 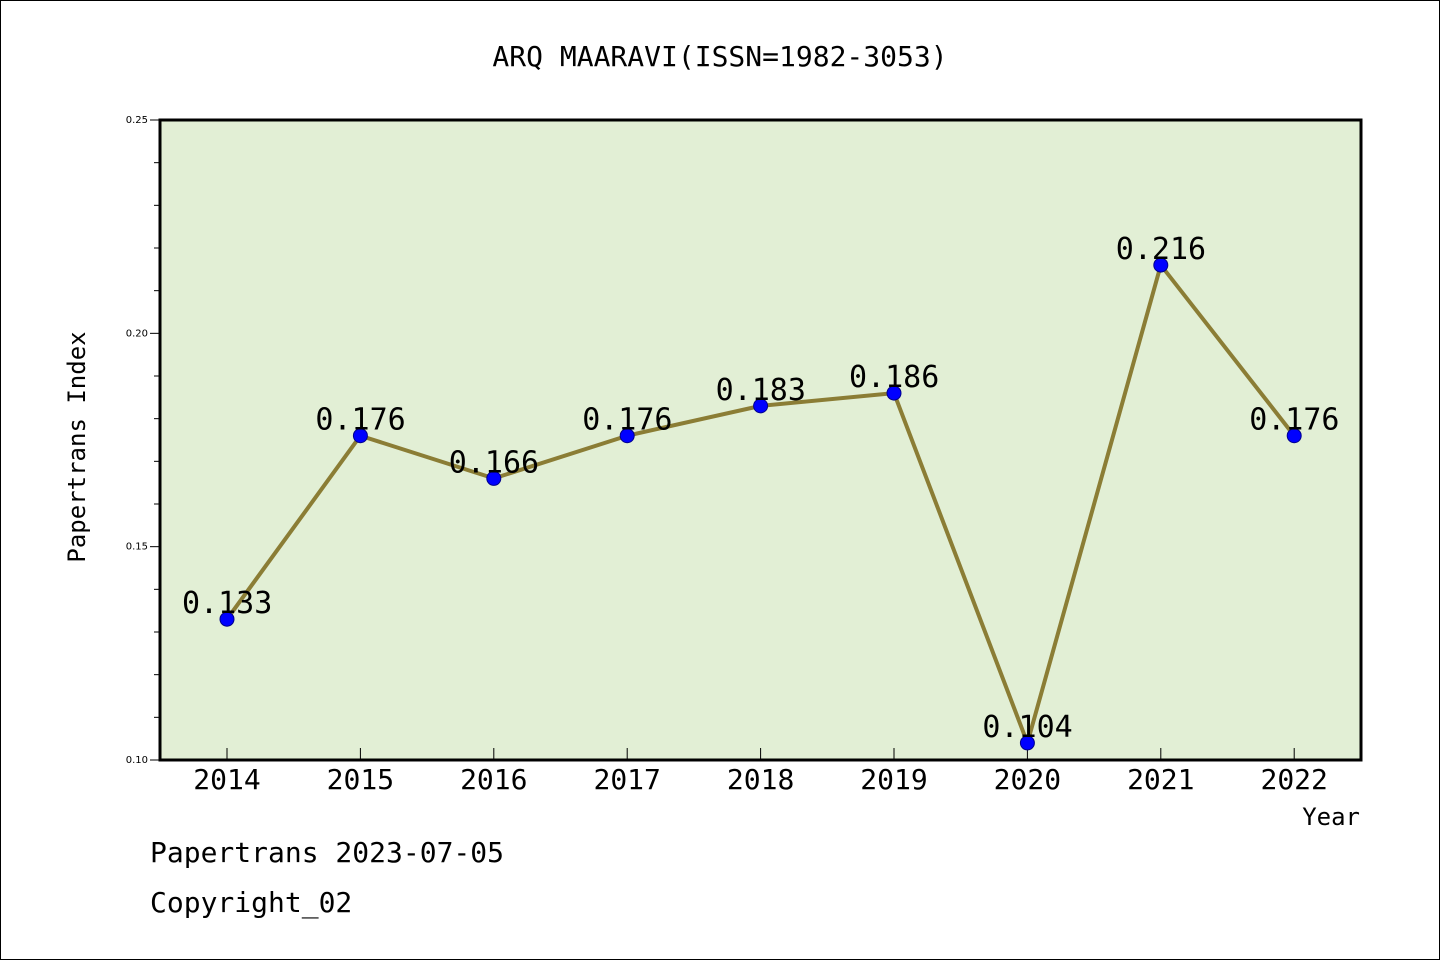 I want to click on x-tick-label: 2018, so click(x=760, y=779).